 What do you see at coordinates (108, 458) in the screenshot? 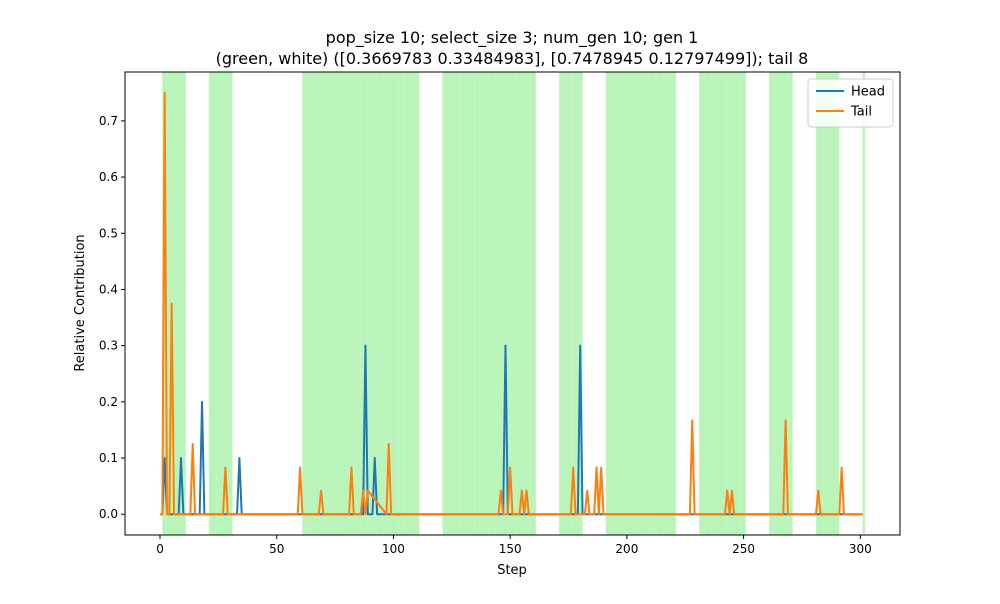
I see `y-tick-label: 0.1` at bounding box center [108, 458].